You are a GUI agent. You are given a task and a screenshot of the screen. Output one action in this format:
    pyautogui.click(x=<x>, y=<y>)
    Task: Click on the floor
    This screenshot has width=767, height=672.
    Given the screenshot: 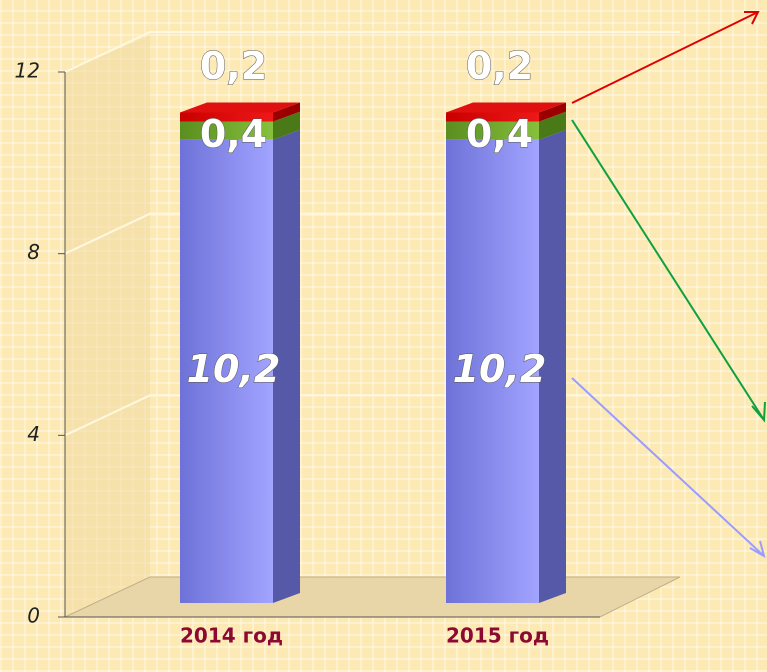 What is the action you would take?
    pyautogui.click(x=372, y=597)
    